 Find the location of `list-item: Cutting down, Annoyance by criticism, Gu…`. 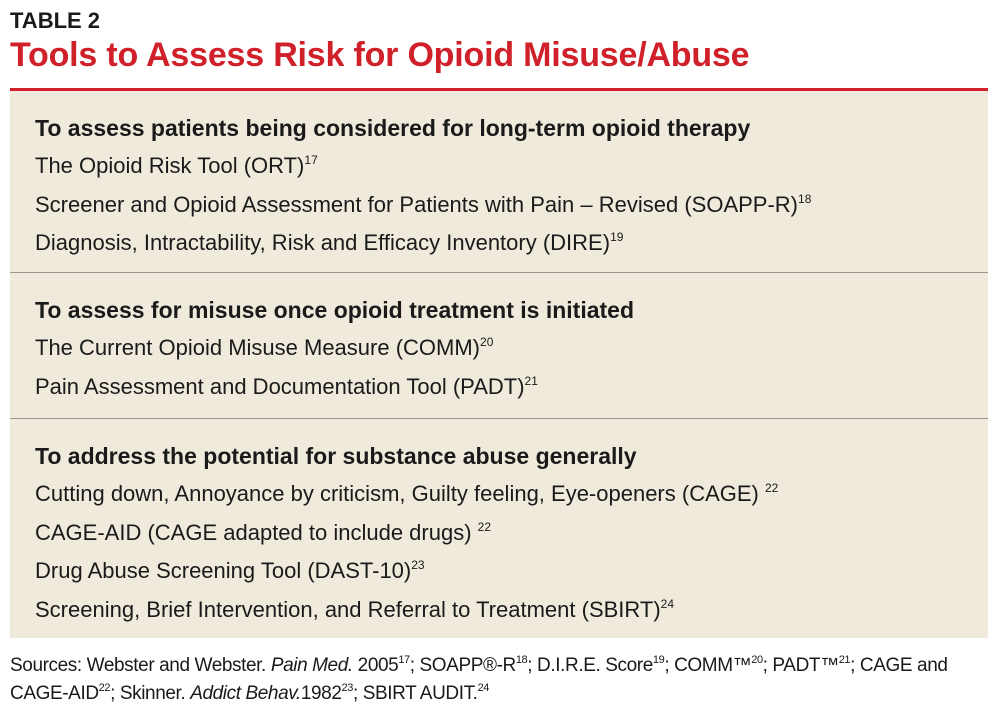

list-item: Cutting down, Annoyance by criticism, Gu… is located at coordinates (407, 493).